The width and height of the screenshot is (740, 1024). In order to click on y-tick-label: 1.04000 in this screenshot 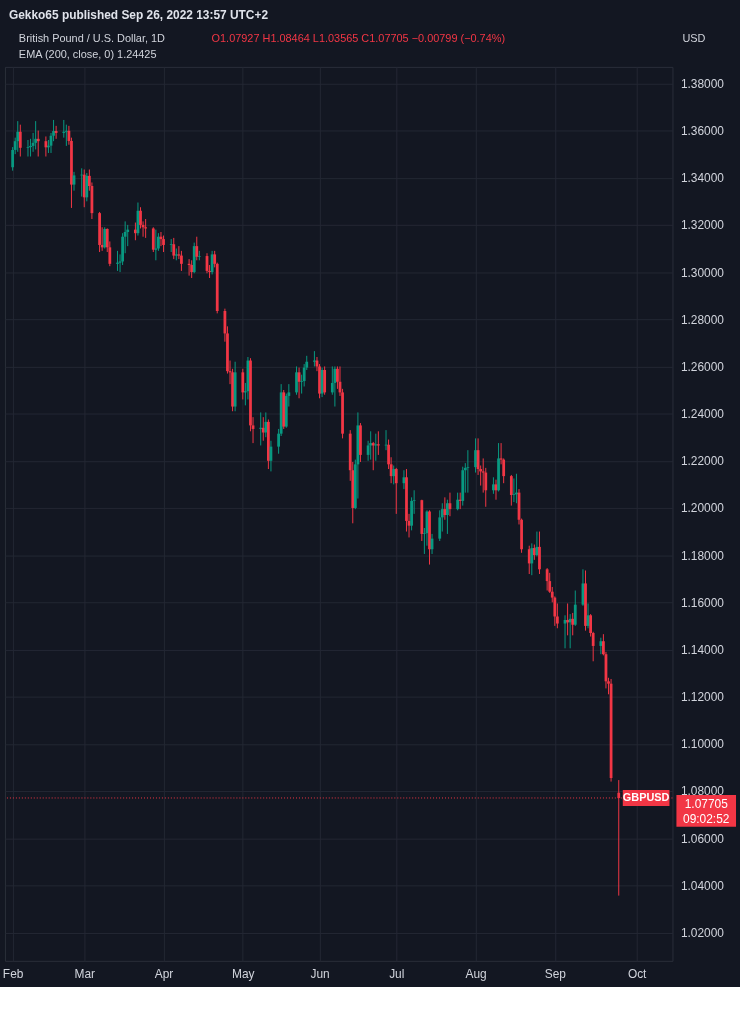, I will do `click(702, 885)`.